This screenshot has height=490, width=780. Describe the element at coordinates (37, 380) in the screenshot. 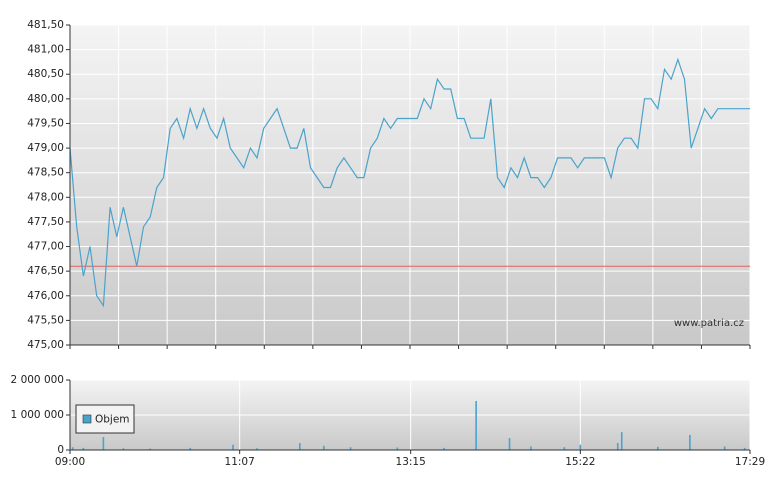

I see `y-tick-label: 2 000 000` at that location.